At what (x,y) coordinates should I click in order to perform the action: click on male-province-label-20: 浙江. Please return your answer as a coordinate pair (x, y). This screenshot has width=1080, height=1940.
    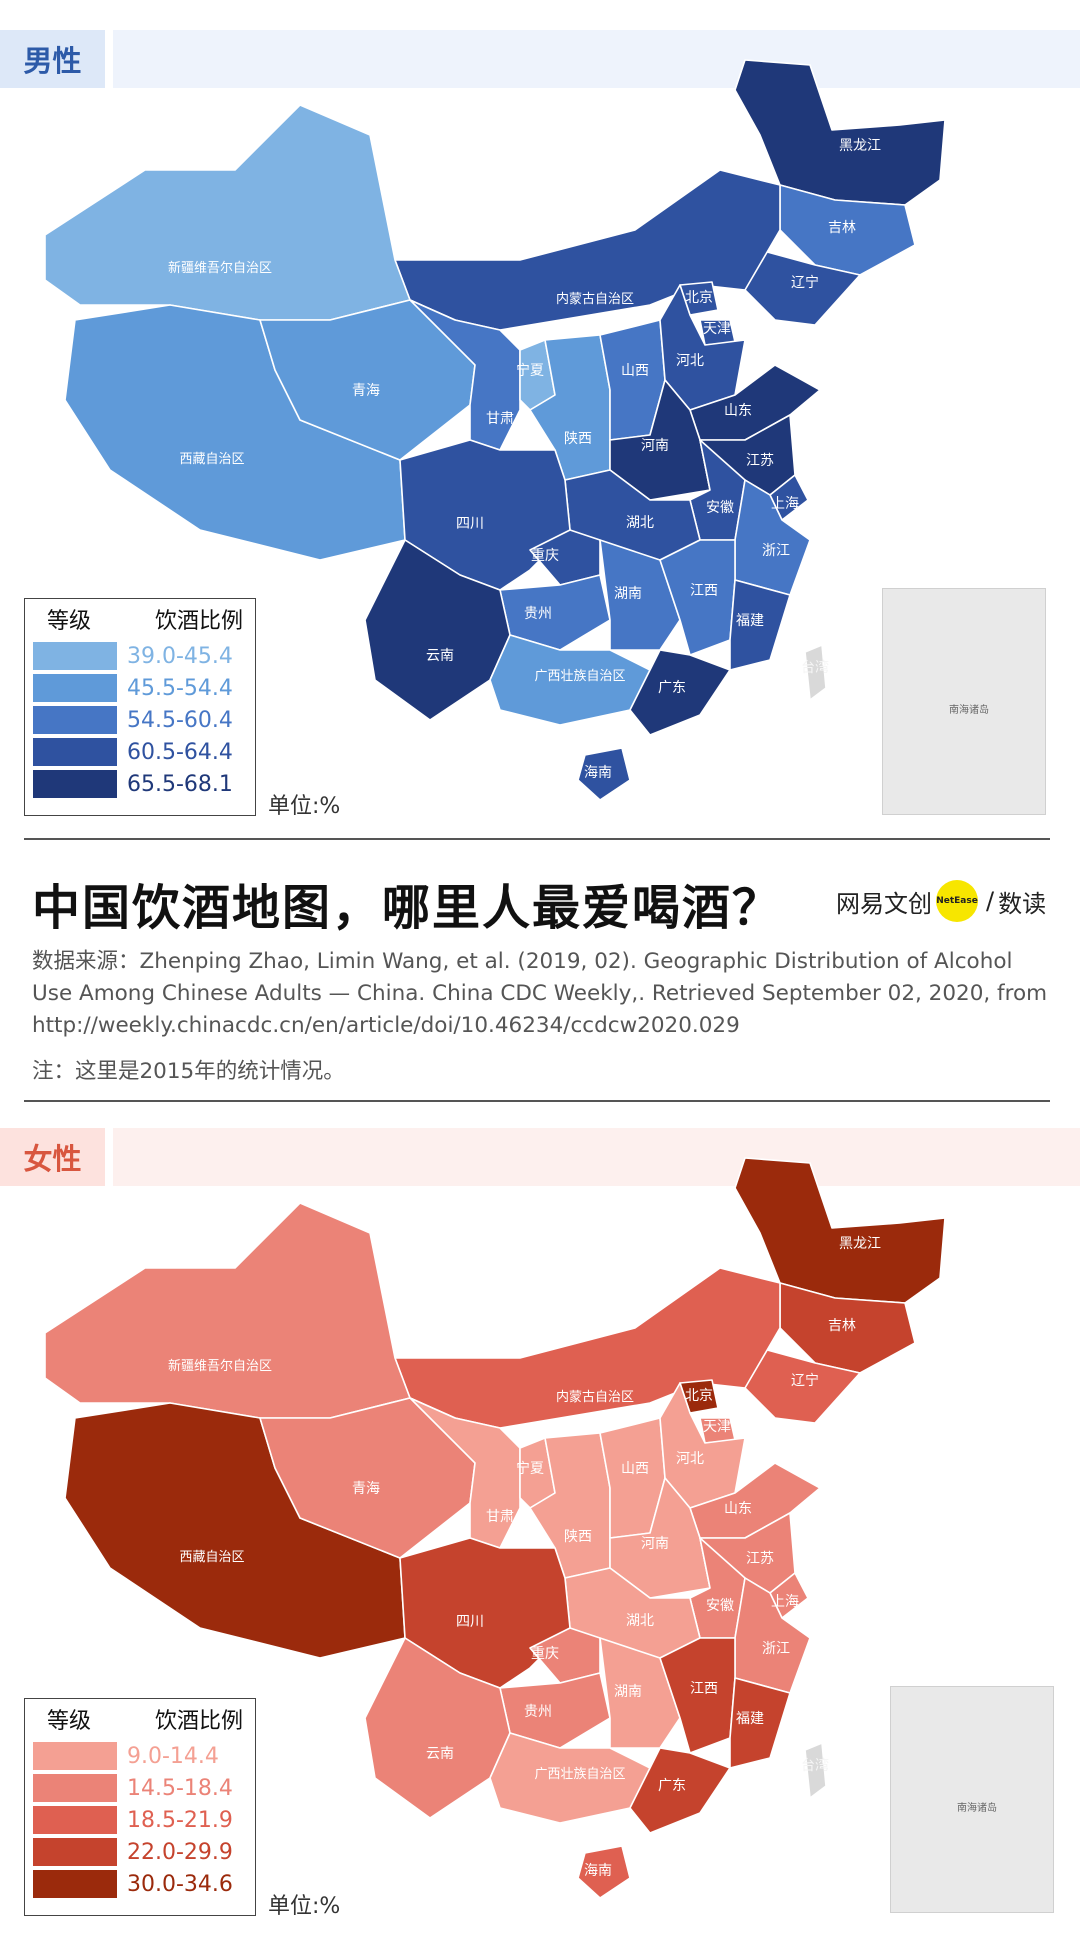
    Looking at the image, I should click on (776, 551).